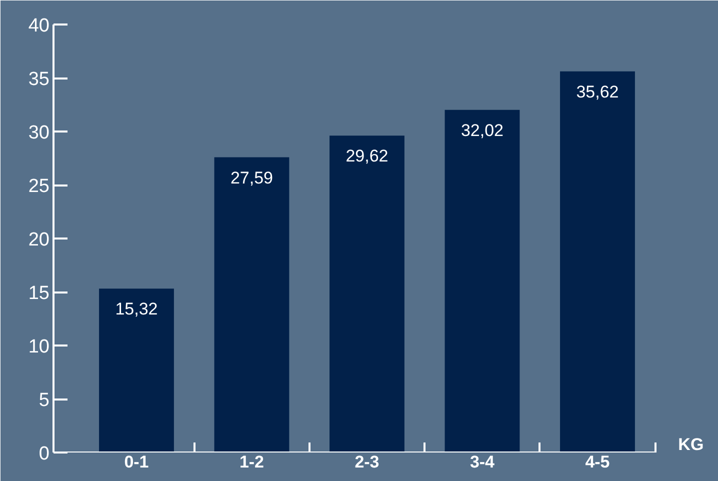  Describe the element at coordinates (367, 462) in the screenshot. I see `x-tick-label: 2-3` at that location.